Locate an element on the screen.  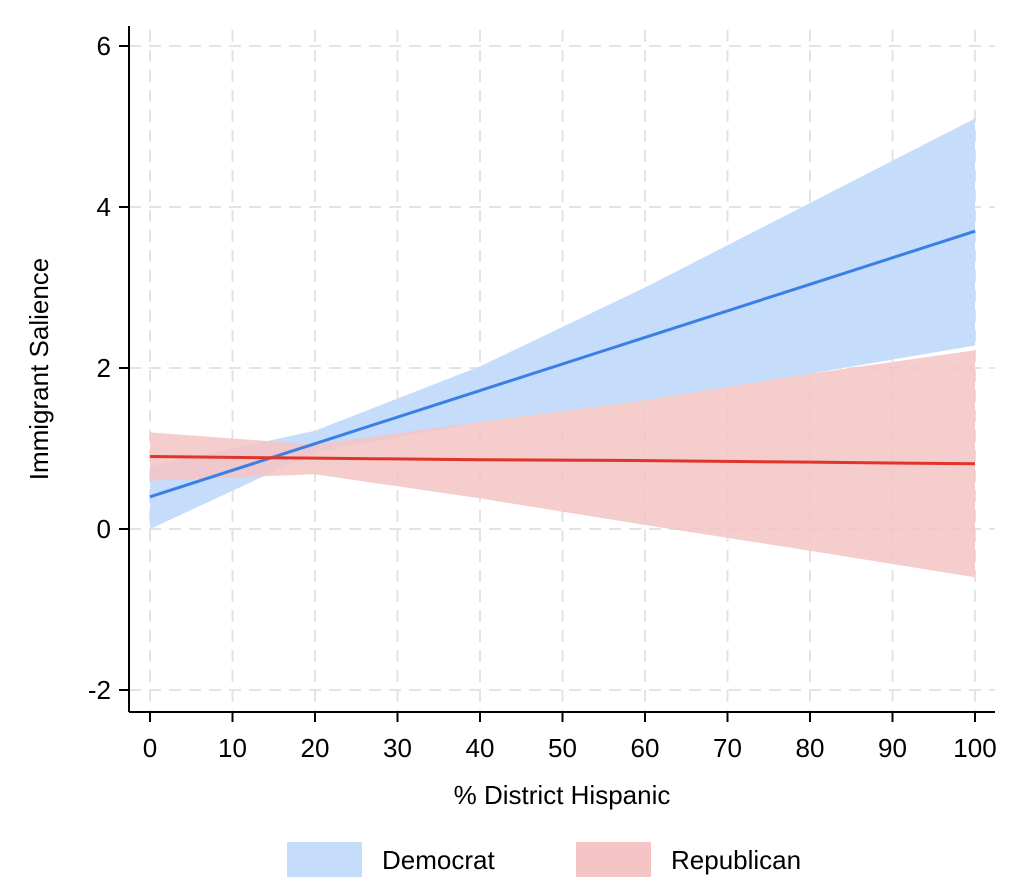
x-tick-label: 30 is located at coordinates (397, 748).